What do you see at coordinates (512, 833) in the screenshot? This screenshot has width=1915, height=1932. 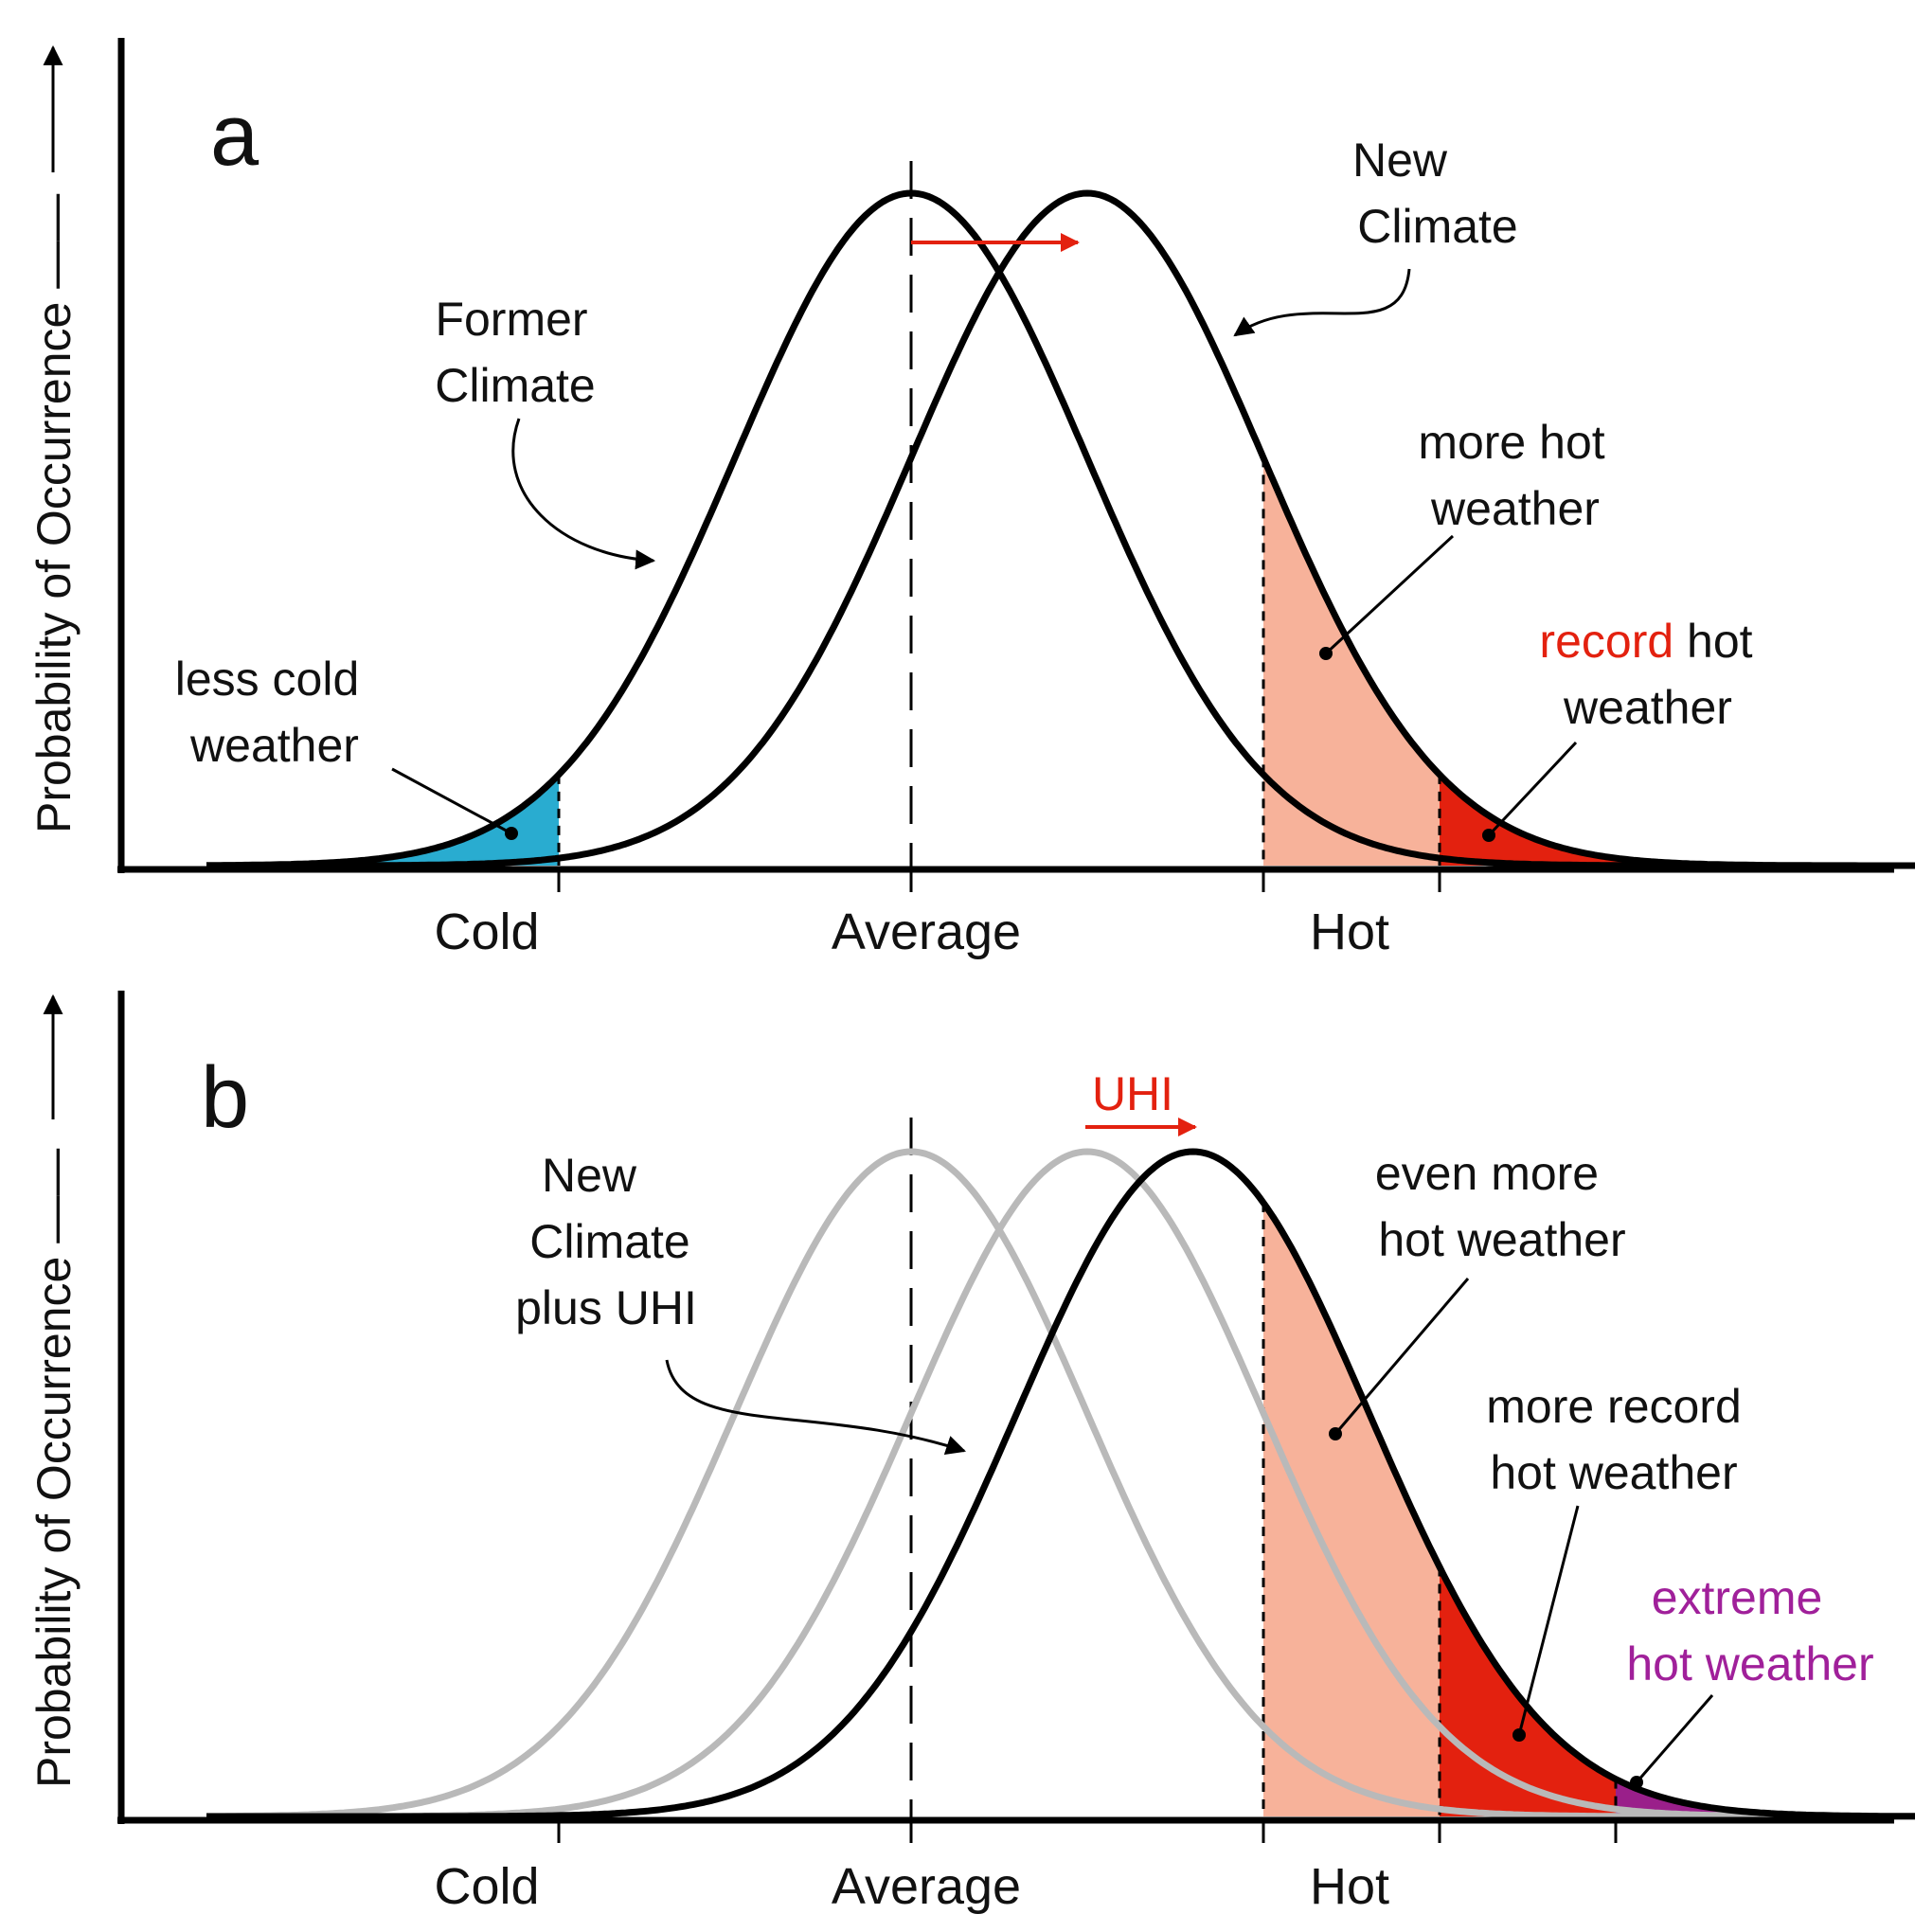 I see `less-cold-dot` at bounding box center [512, 833].